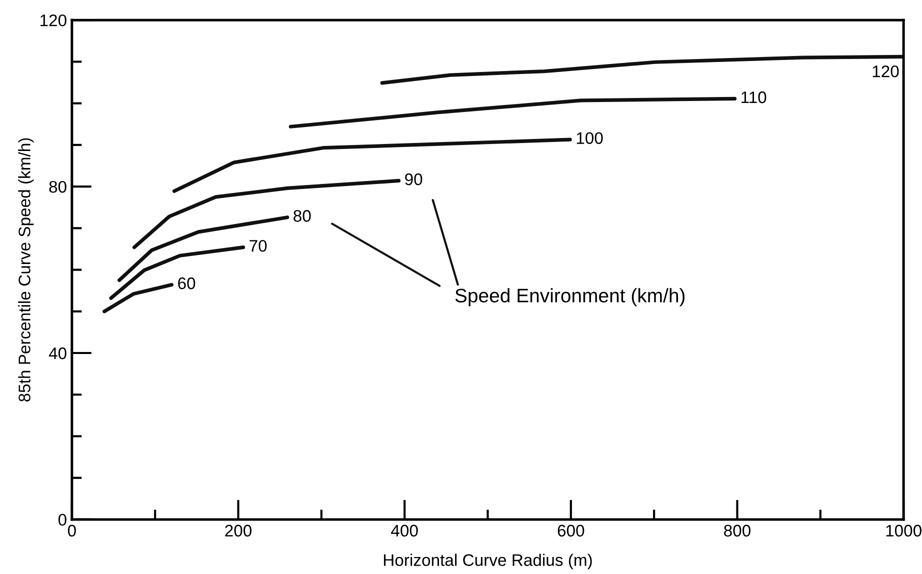 This screenshot has width=922, height=574. Describe the element at coordinates (488, 562) in the screenshot. I see `x-axis-title: Horizontal Curve Radius (m)` at that location.